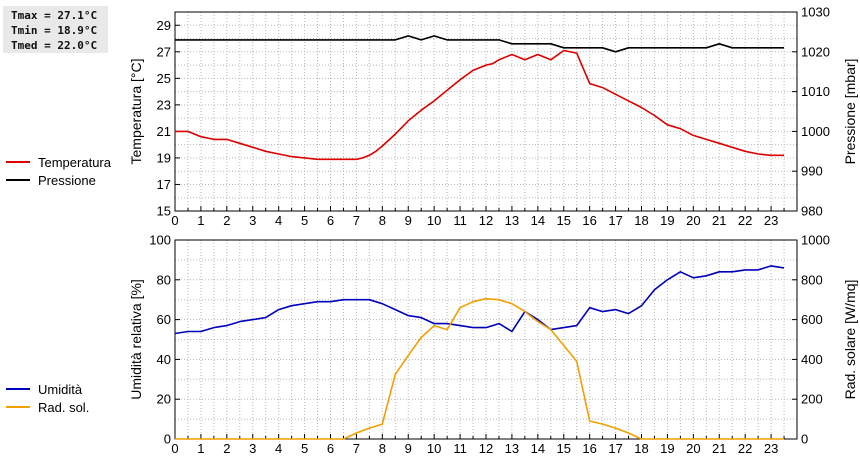 The image size is (860, 460). What do you see at coordinates (804, 439) in the screenshot?
I see `y2-tick-label: 0` at bounding box center [804, 439].